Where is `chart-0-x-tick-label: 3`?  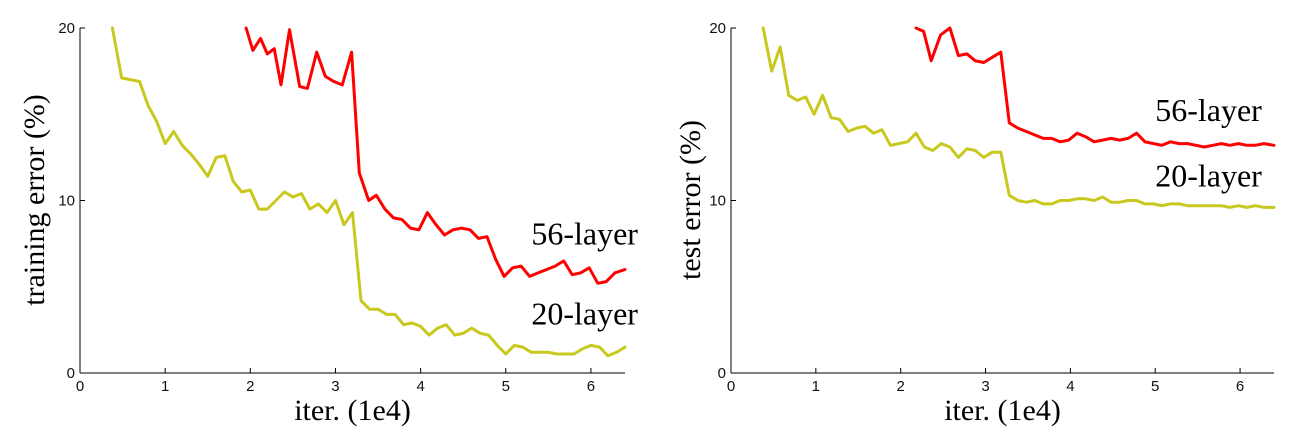
chart-0-x-tick-label: 3 is located at coordinates (335, 386).